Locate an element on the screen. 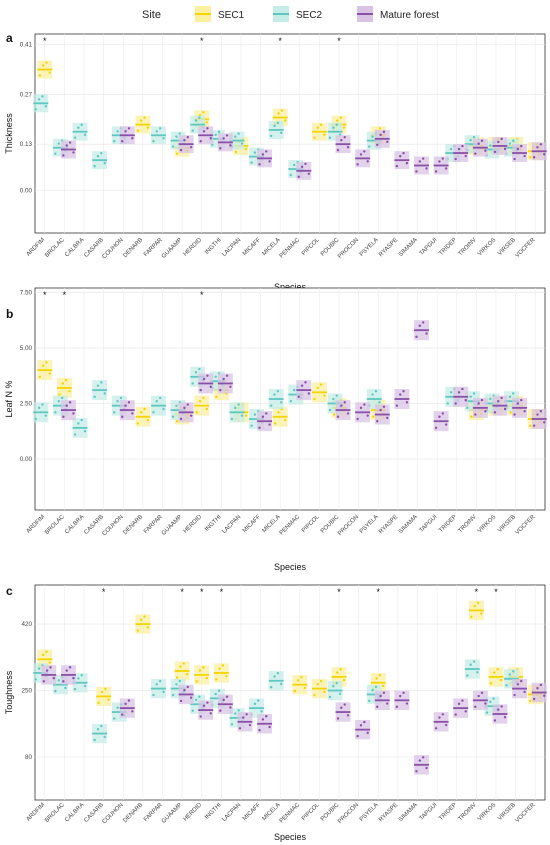  x-tick-label: DENARB is located at coordinates (133, 813).